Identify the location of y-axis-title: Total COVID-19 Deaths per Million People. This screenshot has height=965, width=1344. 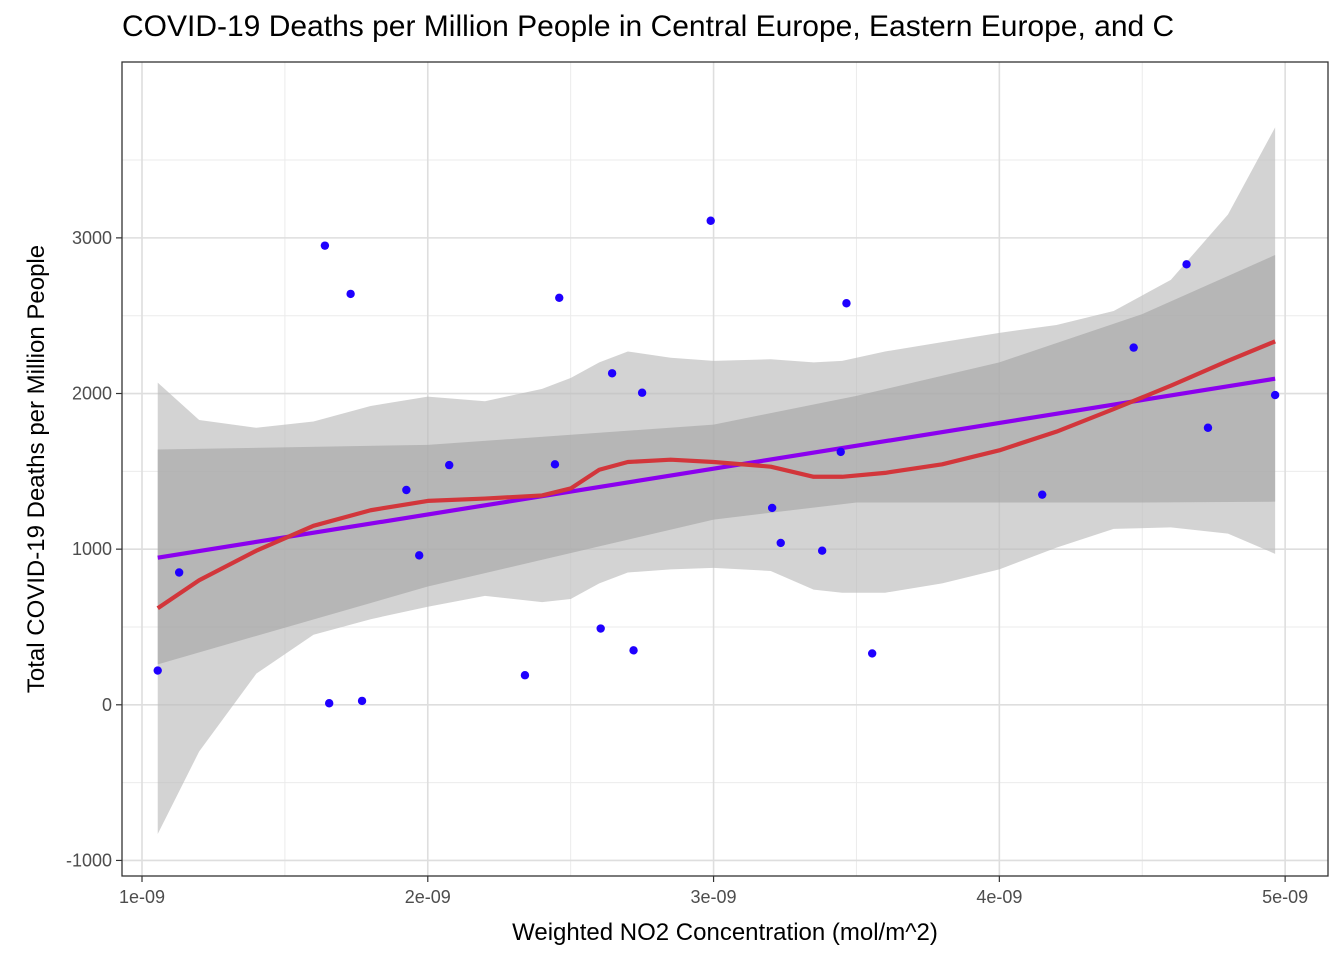
(36, 469).